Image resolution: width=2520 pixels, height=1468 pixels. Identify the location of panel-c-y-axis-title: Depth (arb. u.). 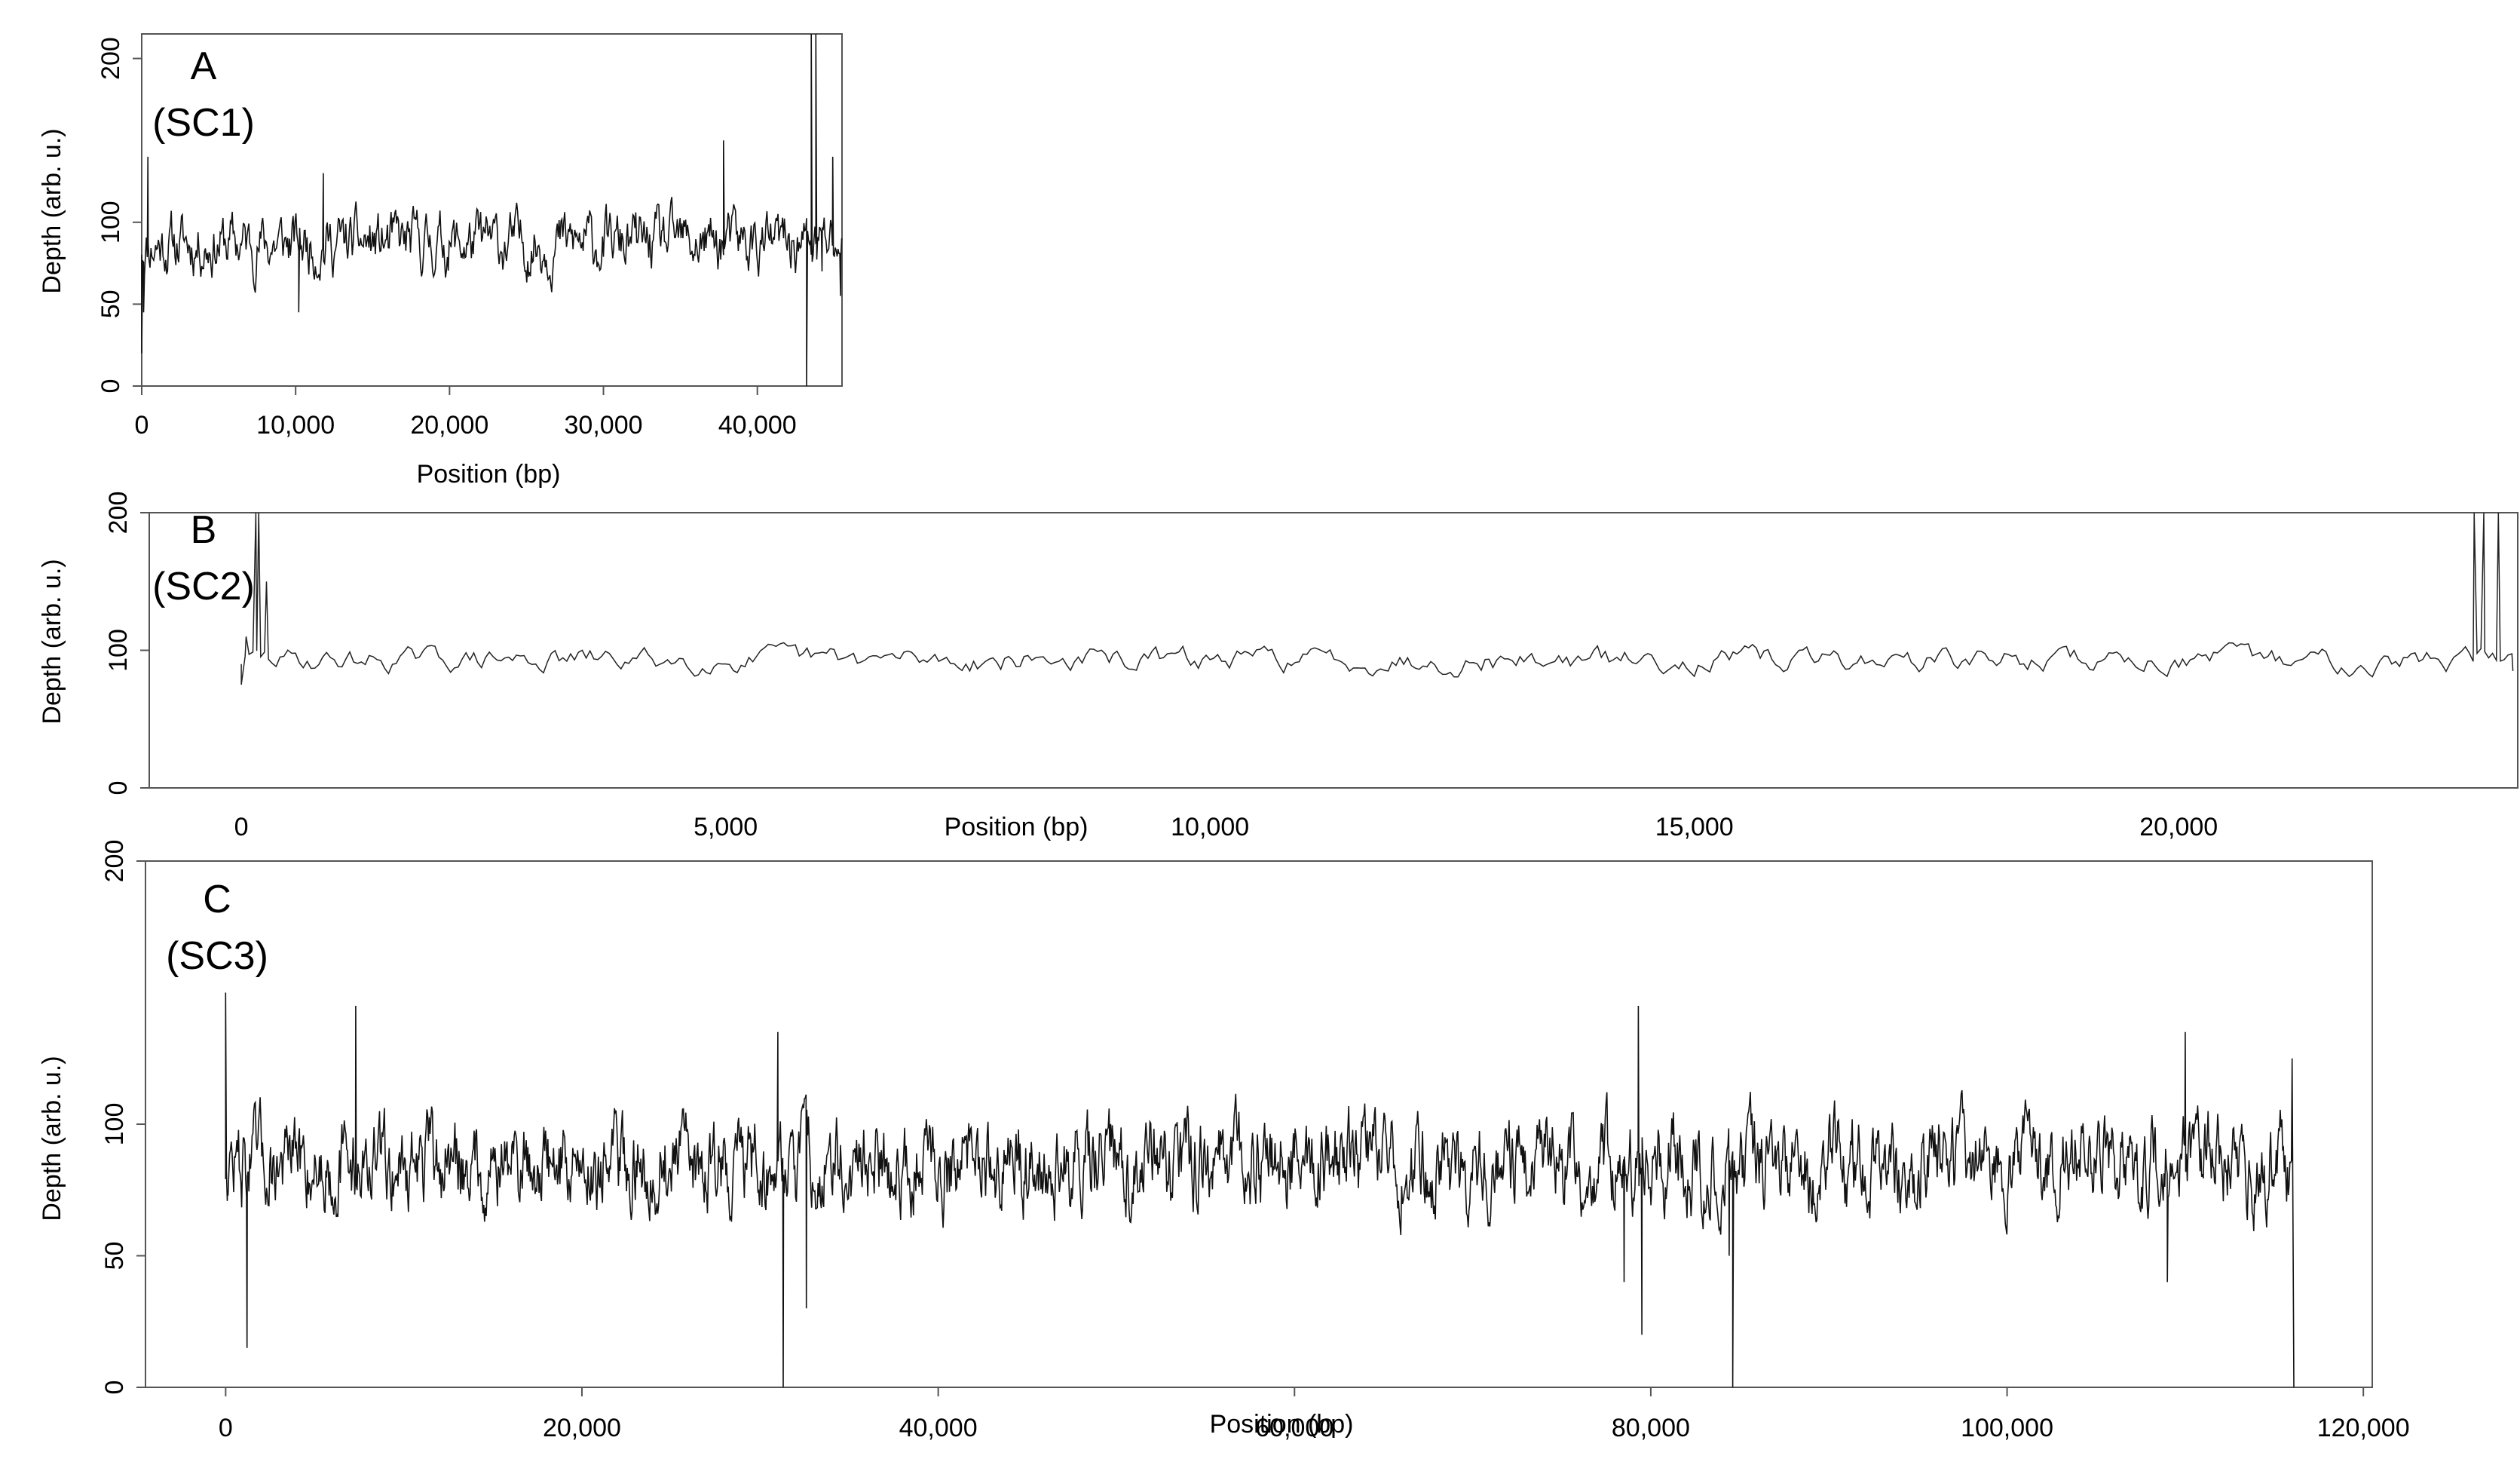
(52, 1138).